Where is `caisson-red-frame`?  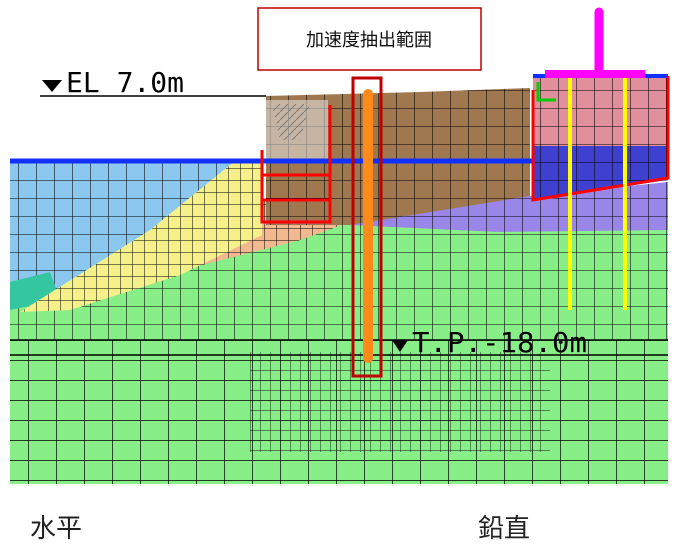 caisson-red-frame is located at coordinates (296, 164).